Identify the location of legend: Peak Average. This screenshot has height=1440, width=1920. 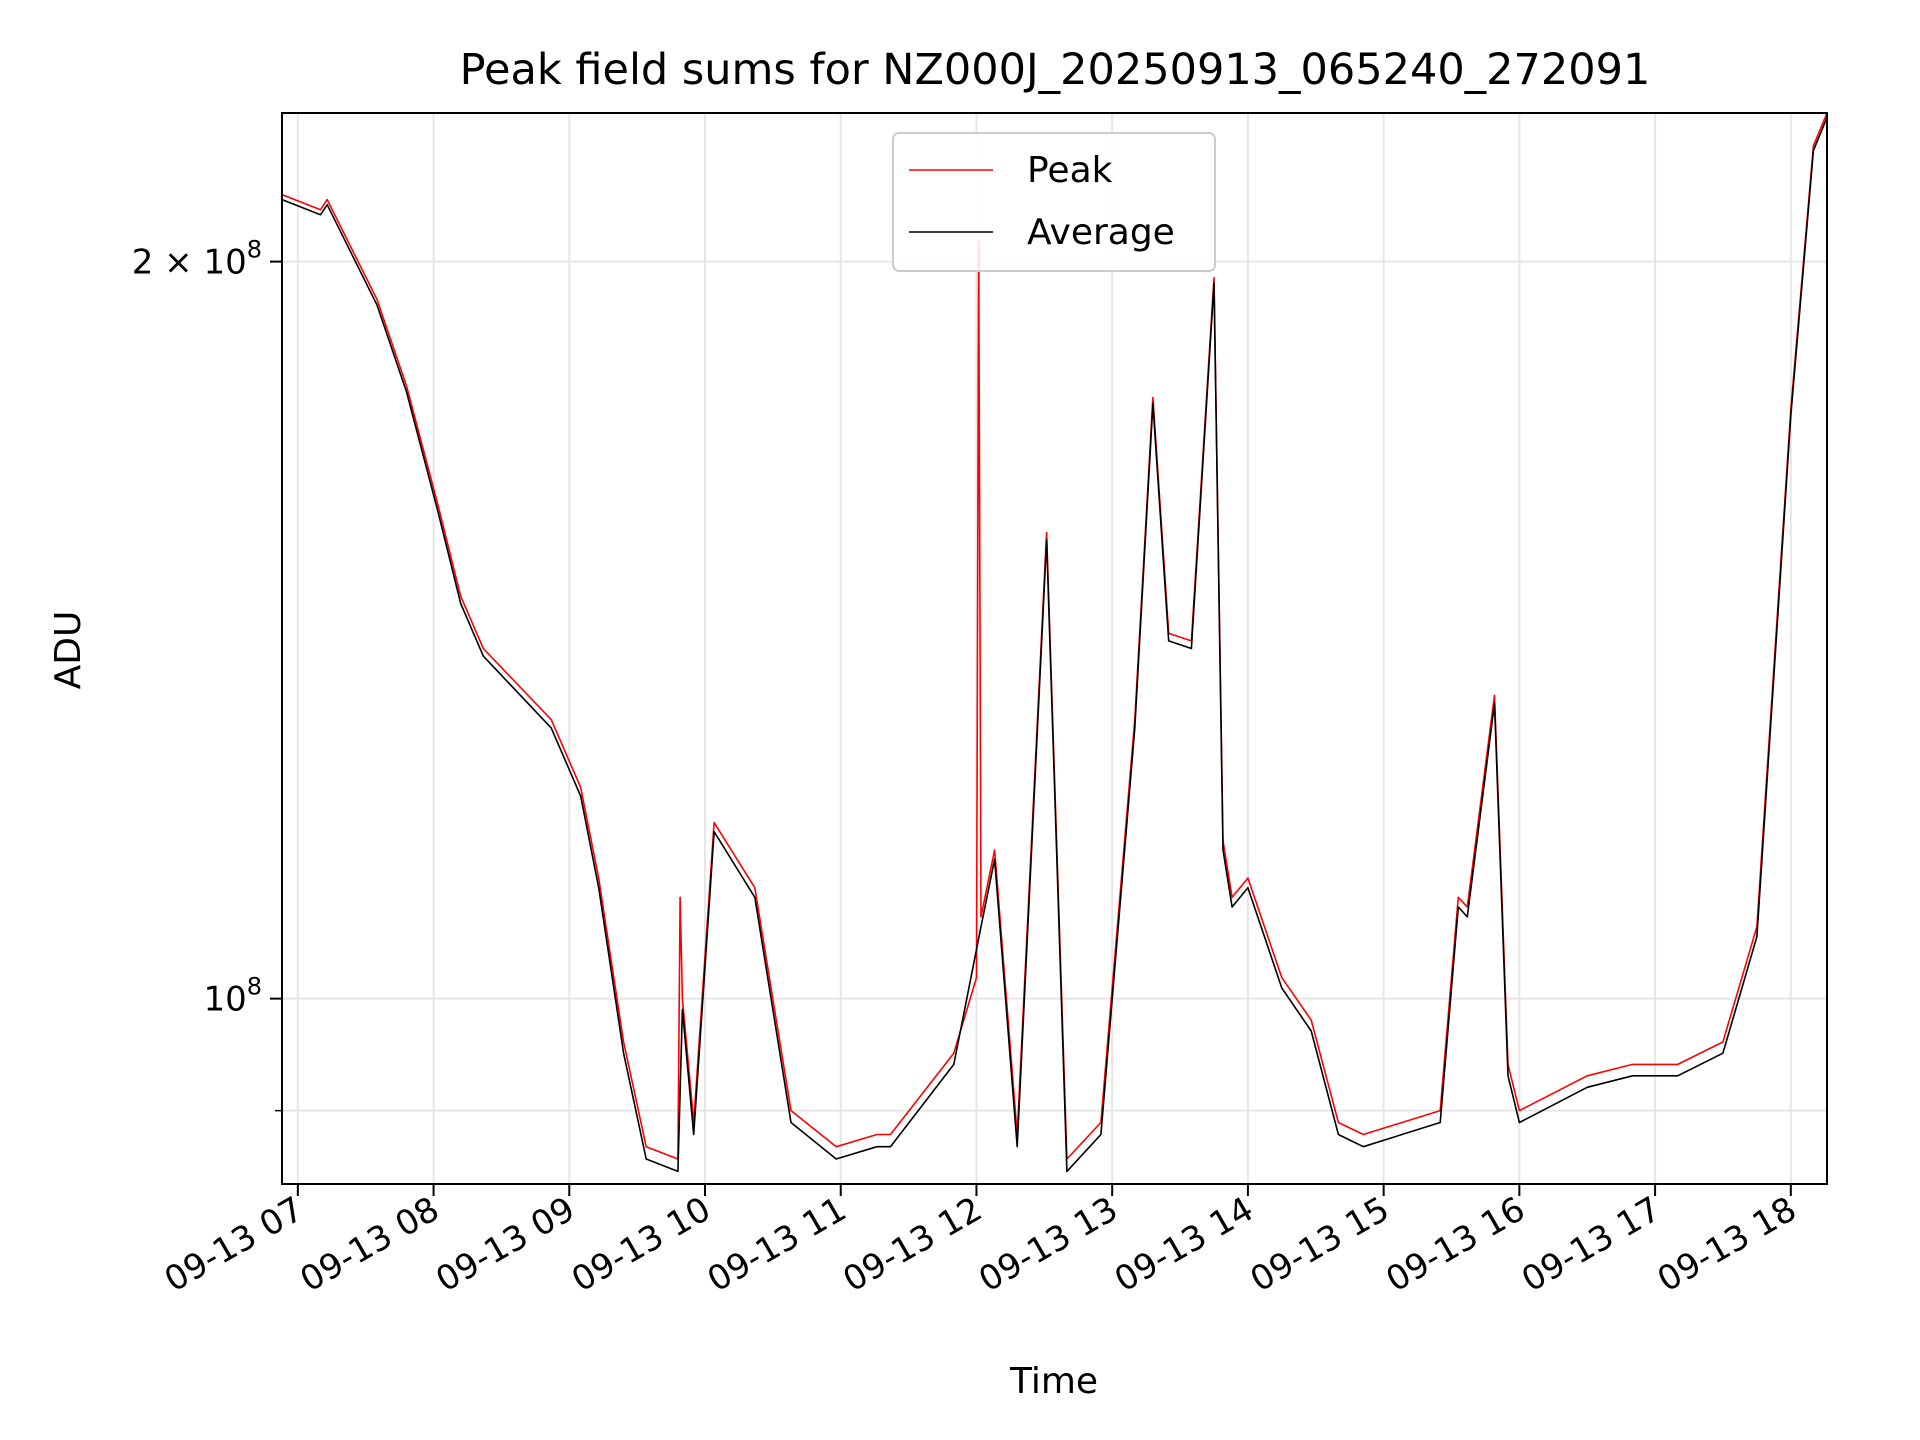
(1054, 202).